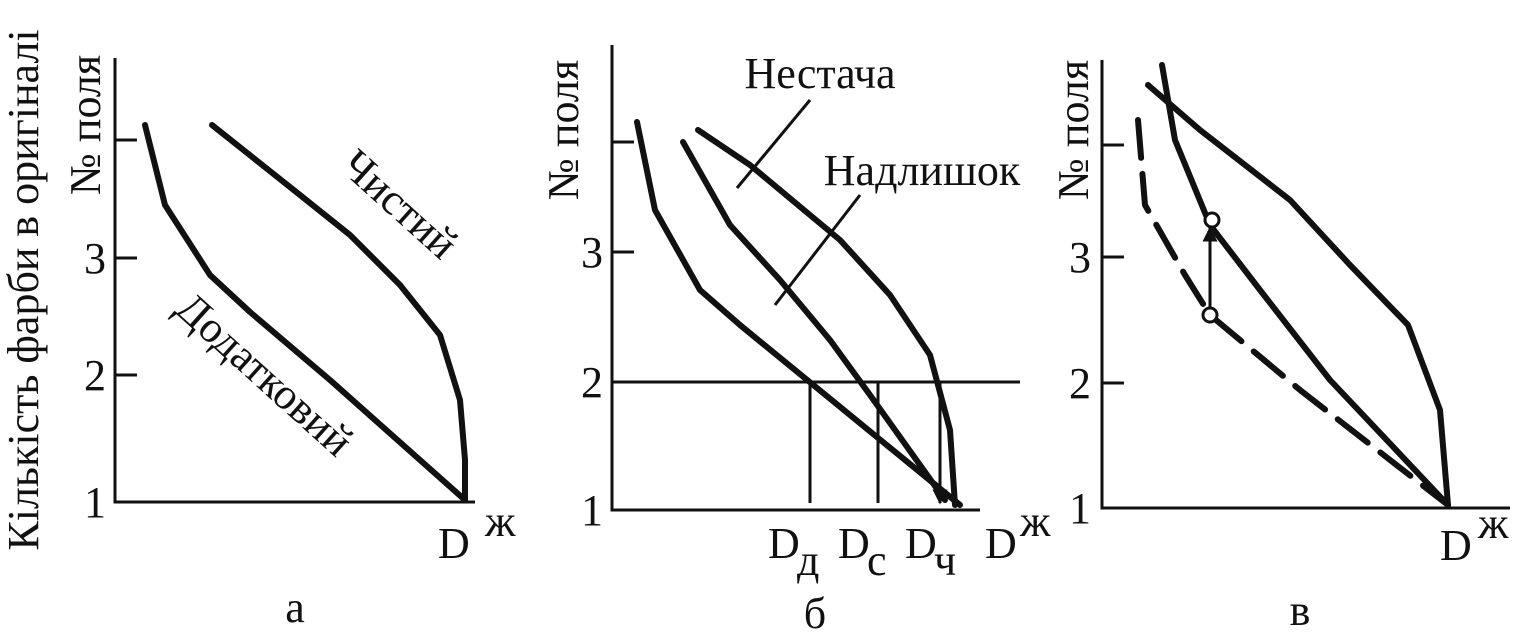 The height and width of the screenshot is (634, 1520). Describe the element at coordinates (295, 607) in the screenshot. I see `caption: а` at that location.